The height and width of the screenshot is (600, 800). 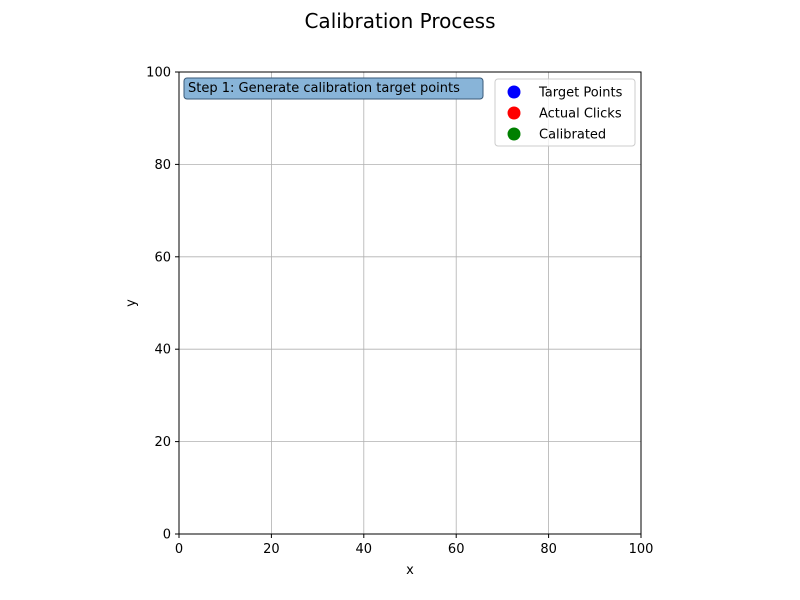 I want to click on legend-frame, so click(x=565, y=112).